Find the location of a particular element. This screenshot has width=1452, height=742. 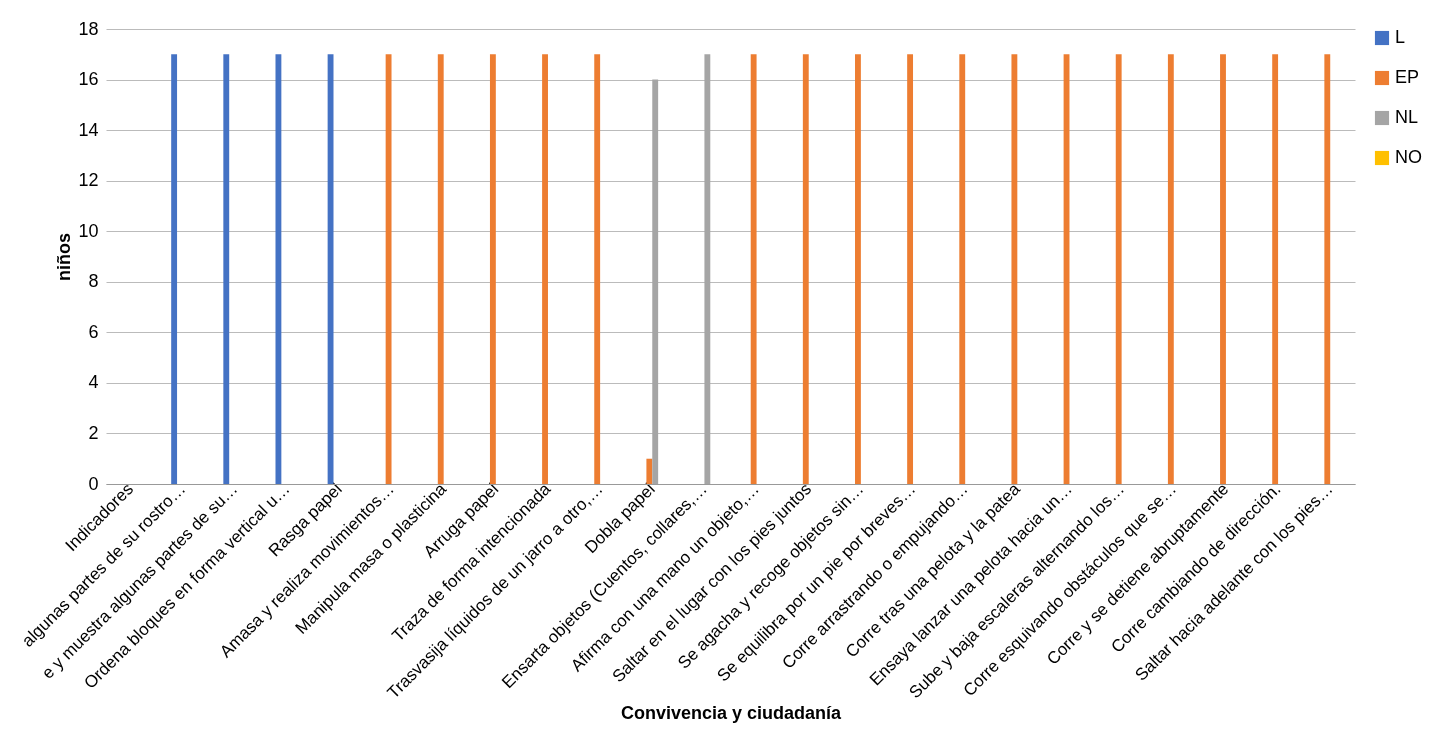

legend-label: L is located at coordinates (1400, 37).